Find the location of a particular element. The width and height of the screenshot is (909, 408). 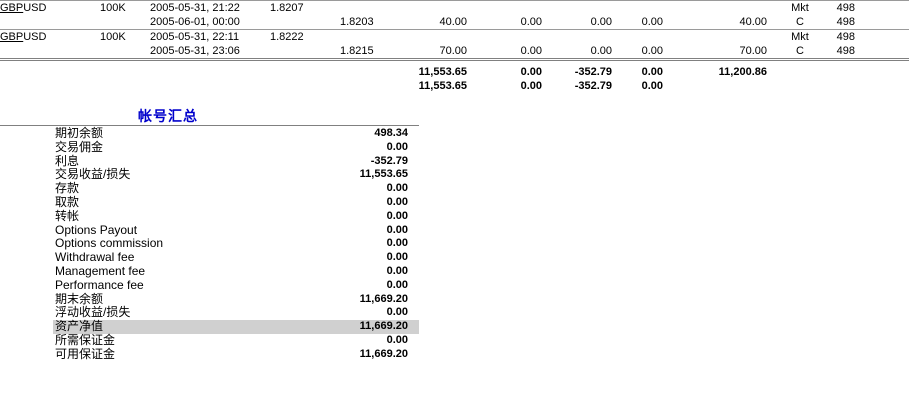

summary-label: 转帐 is located at coordinates (67, 215).